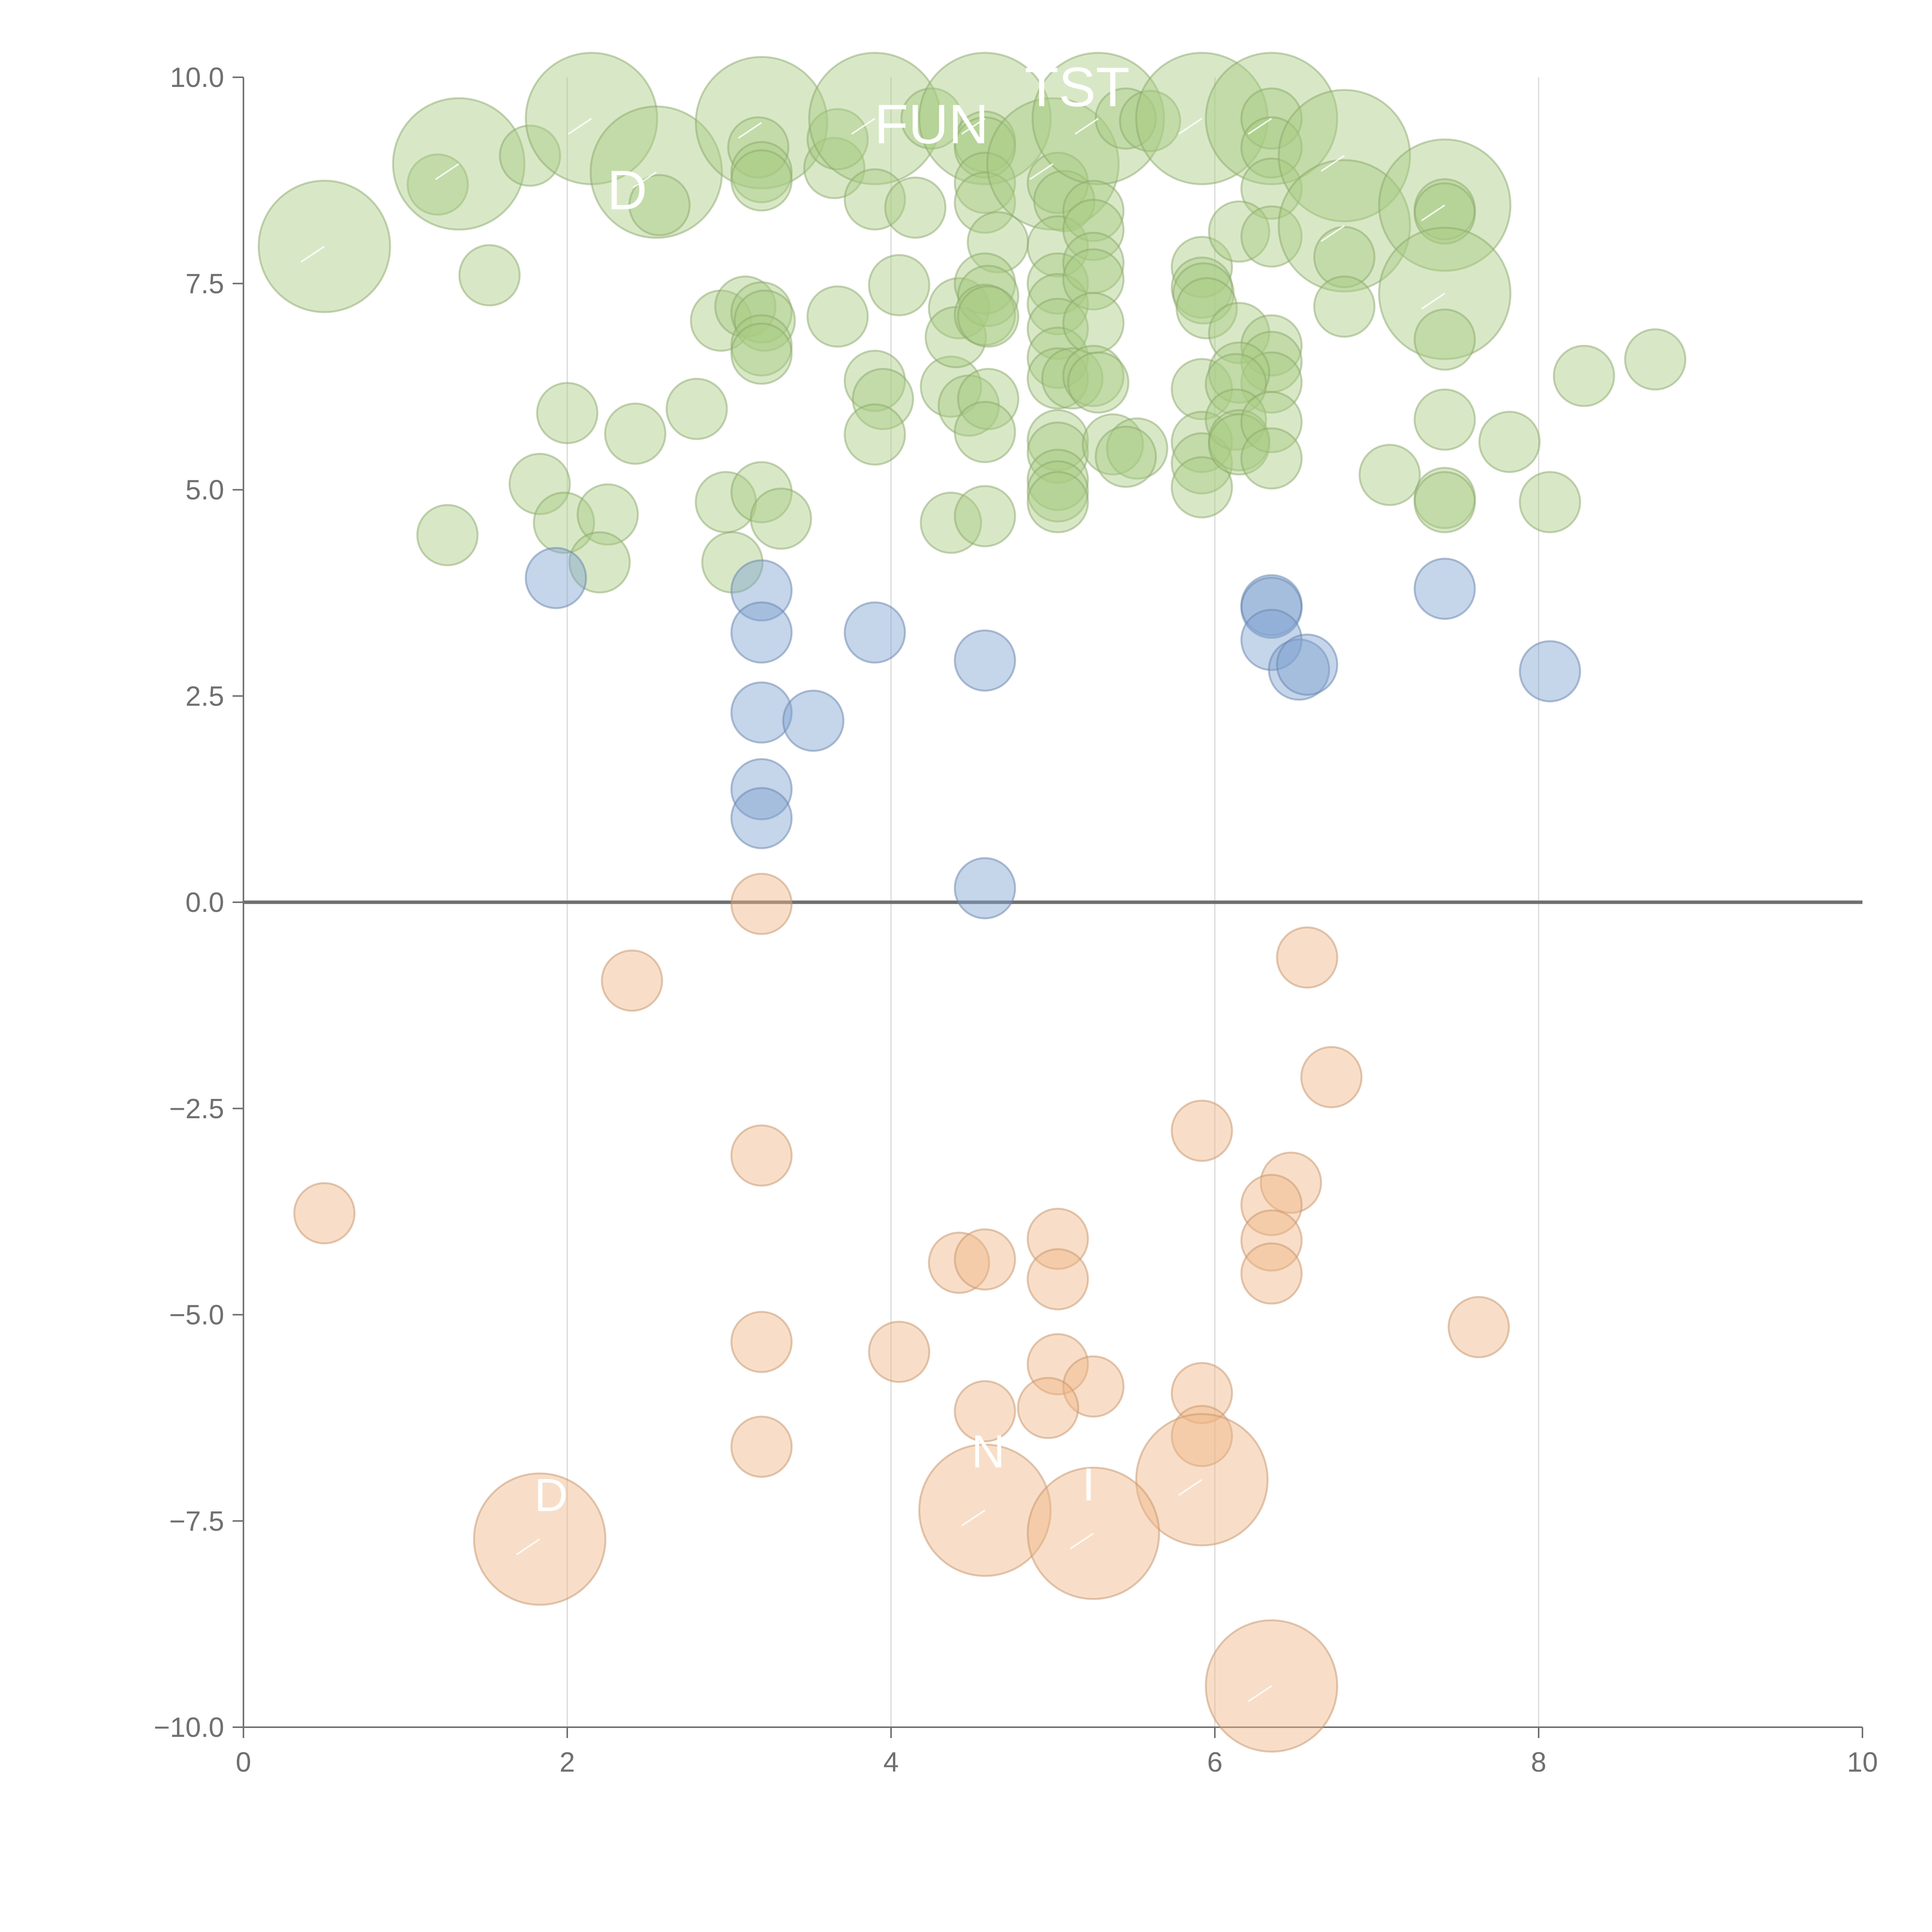 This screenshot has height=1932, width=1932. I want to click on y-tick-label: 5.0, so click(205, 491).